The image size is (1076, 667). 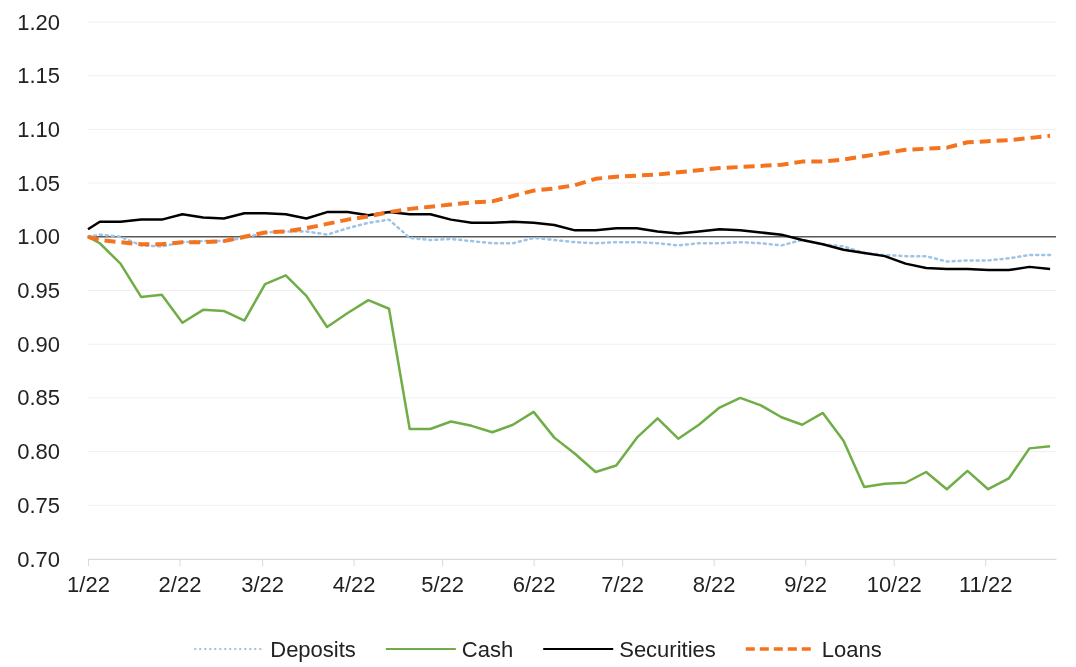 What do you see at coordinates (313, 649) in the screenshot?
I see `legend-label: Deposits` at bounding box center [313, 649].